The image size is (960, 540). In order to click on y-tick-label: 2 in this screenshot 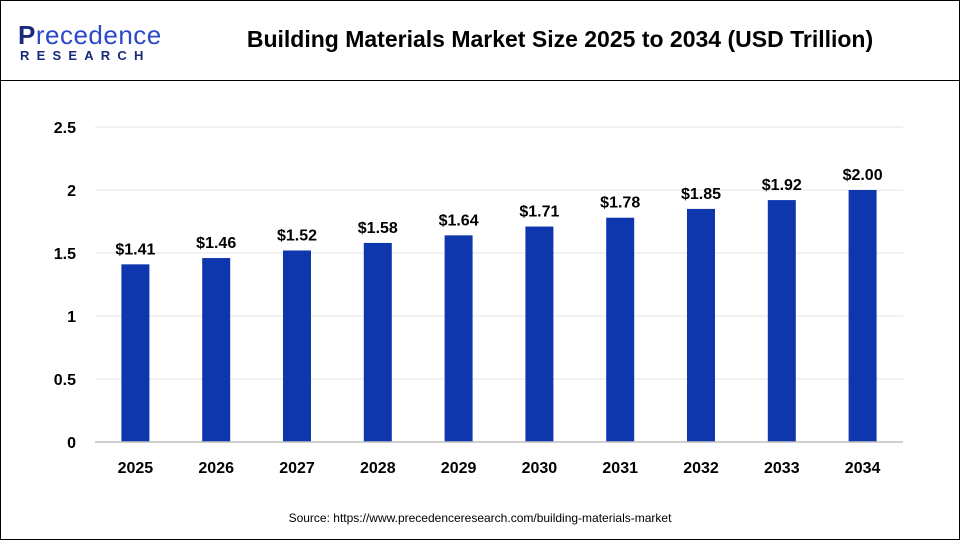, I will do `click(71, 191)`.